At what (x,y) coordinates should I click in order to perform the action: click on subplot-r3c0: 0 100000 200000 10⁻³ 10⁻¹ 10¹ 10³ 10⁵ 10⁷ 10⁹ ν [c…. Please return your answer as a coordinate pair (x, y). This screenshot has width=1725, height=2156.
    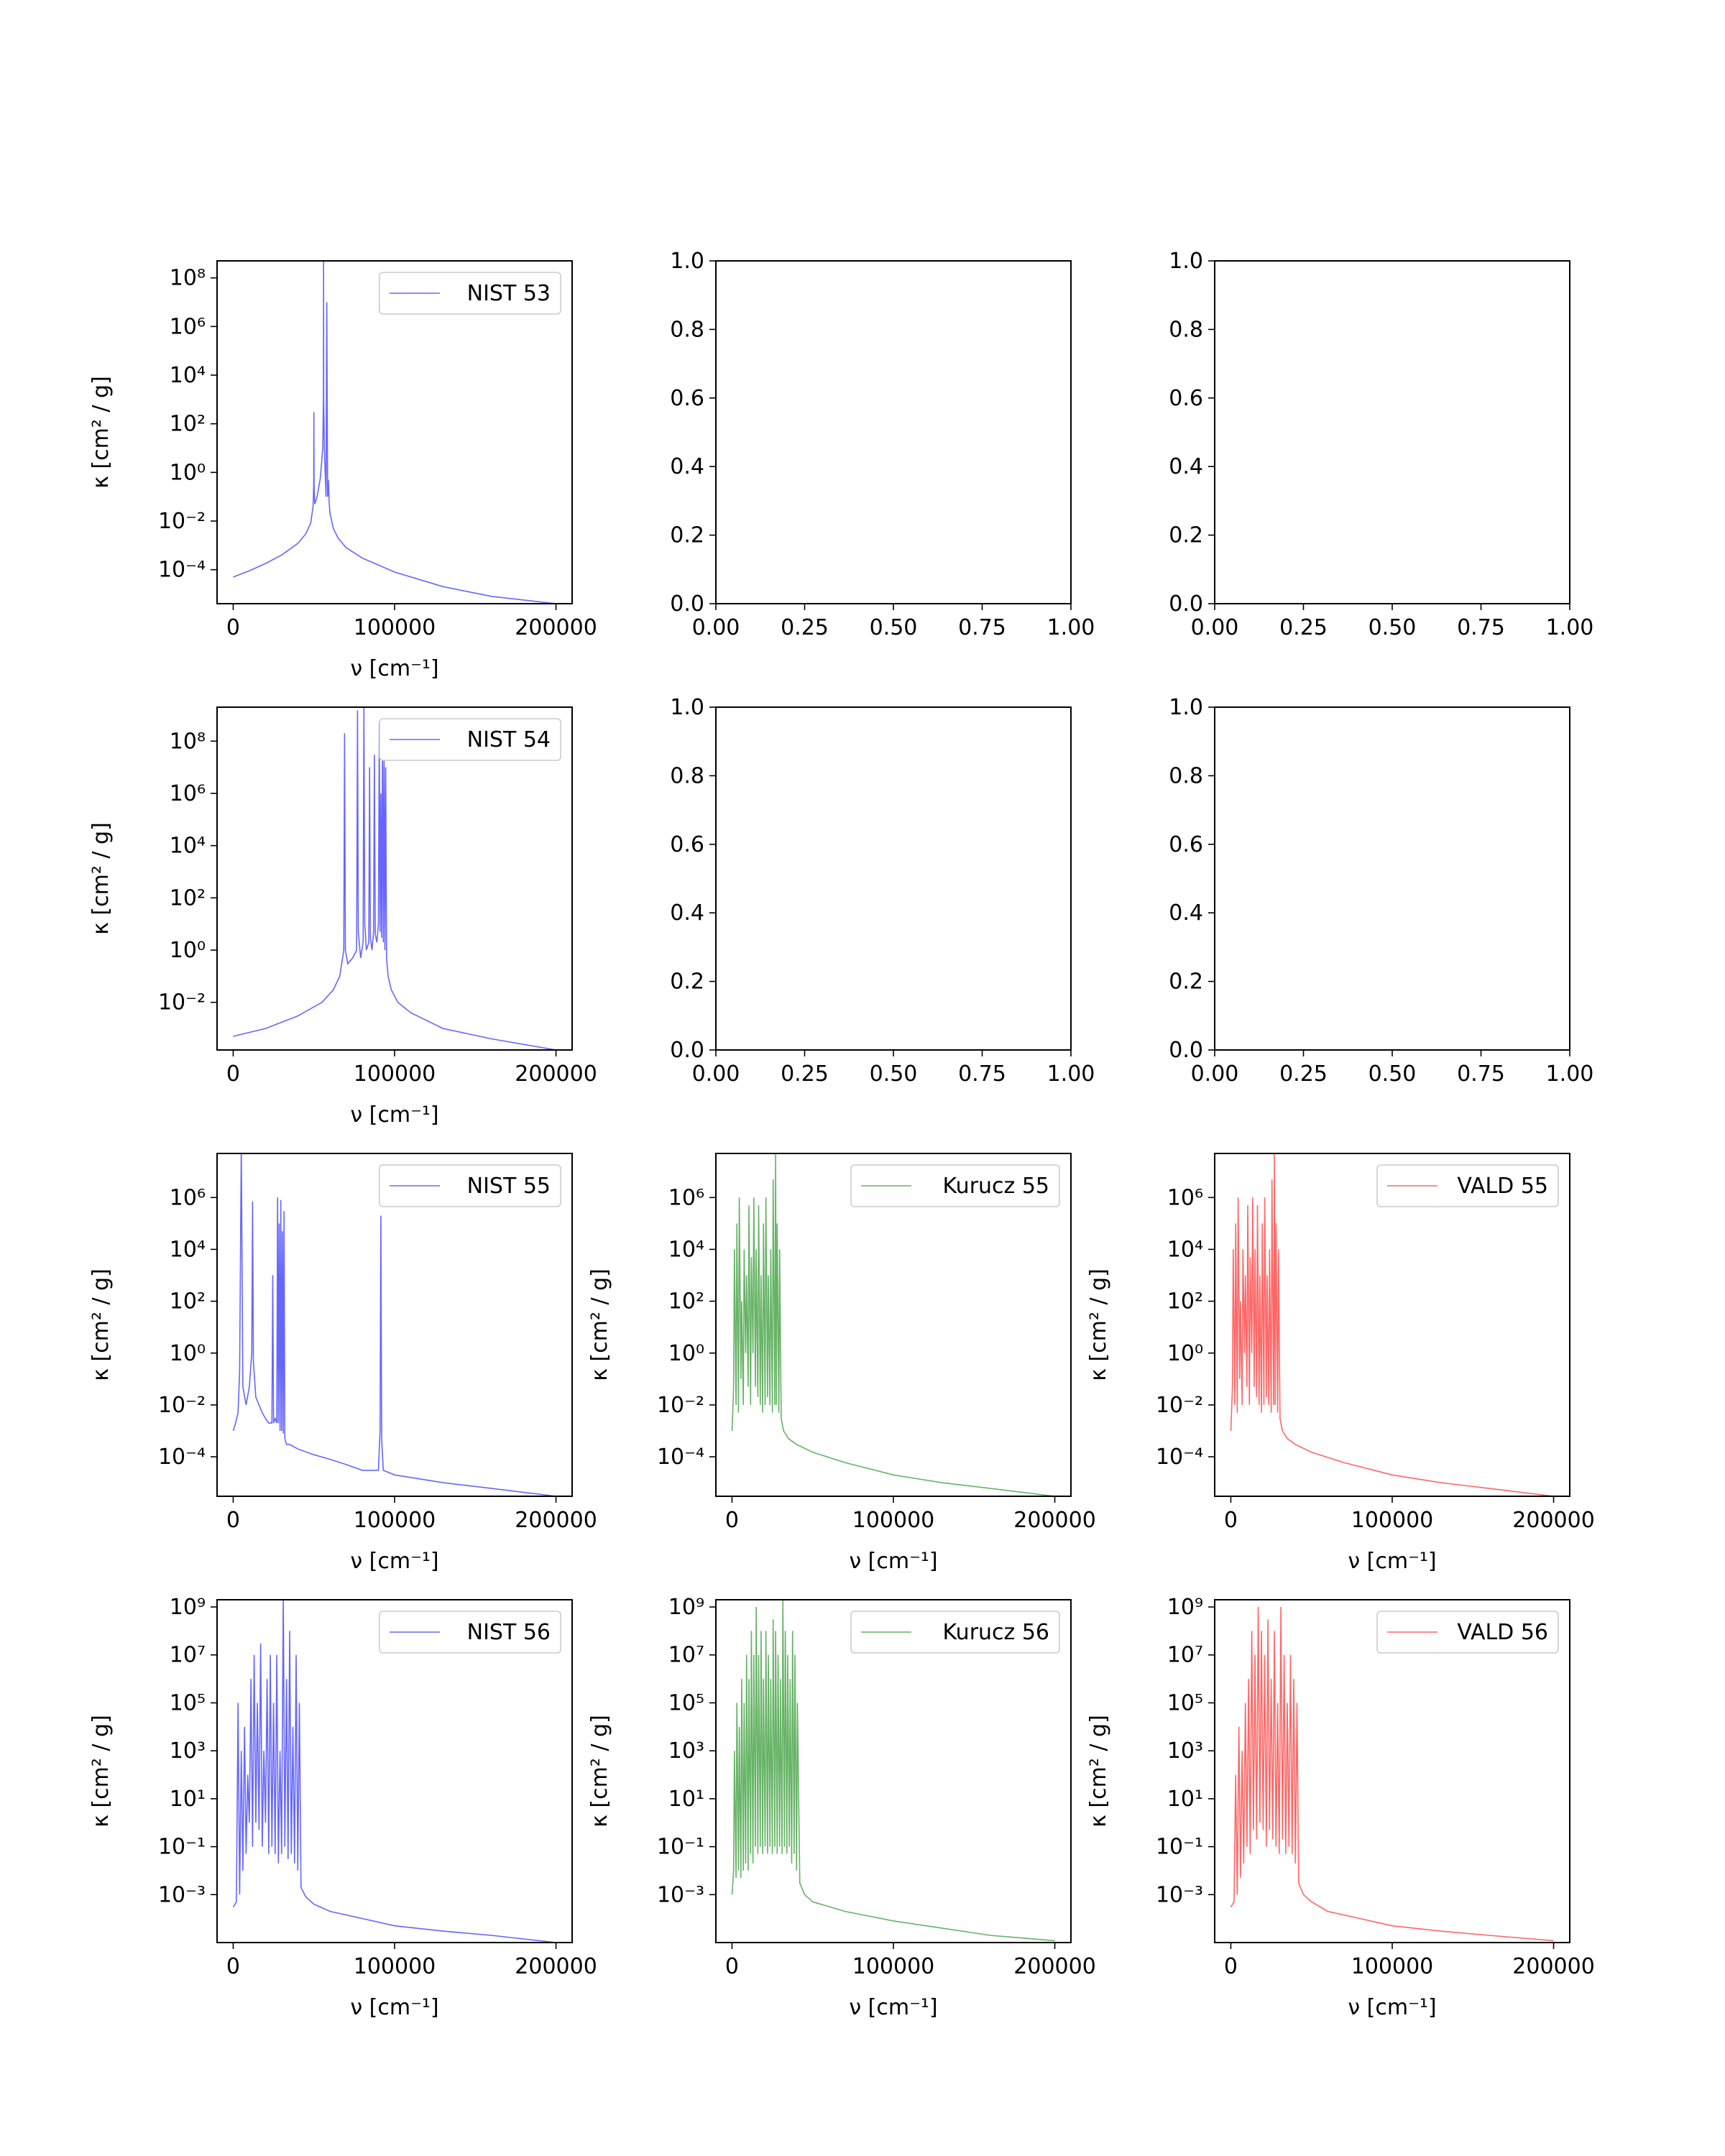
    Looking at the image, I should click on (342, 1807).